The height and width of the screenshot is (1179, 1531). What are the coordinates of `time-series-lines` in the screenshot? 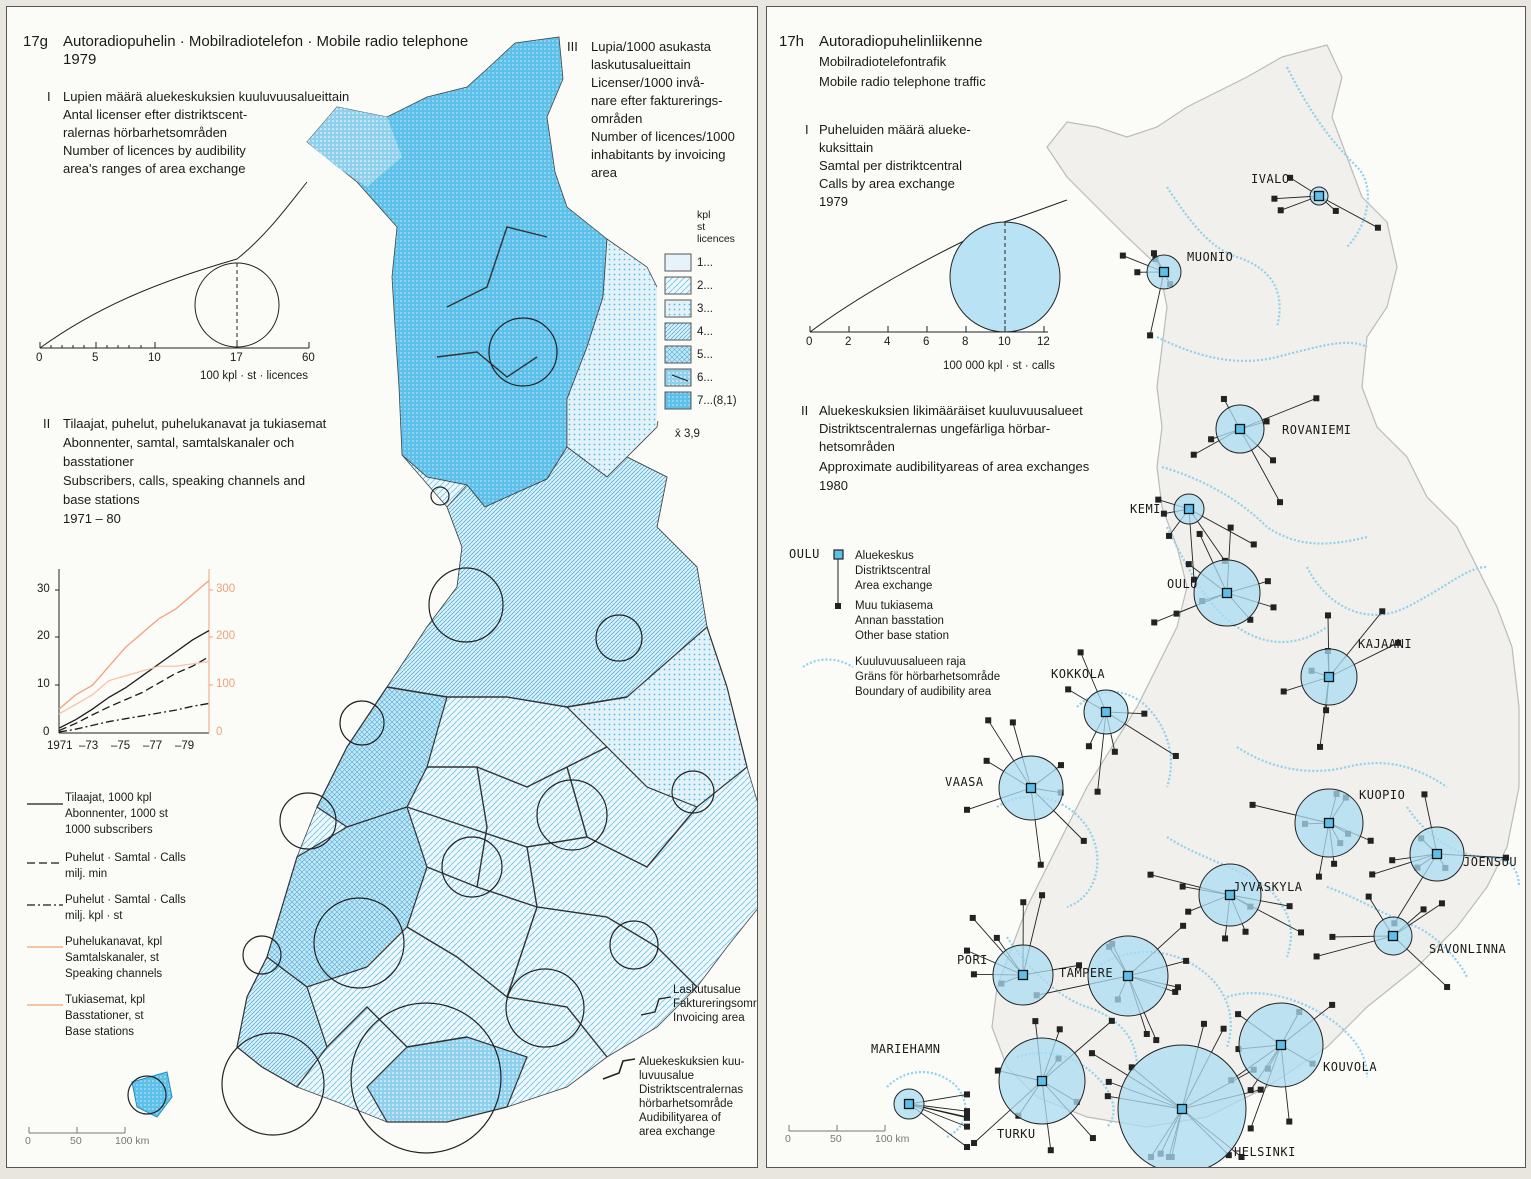 It's located at (134, 656).